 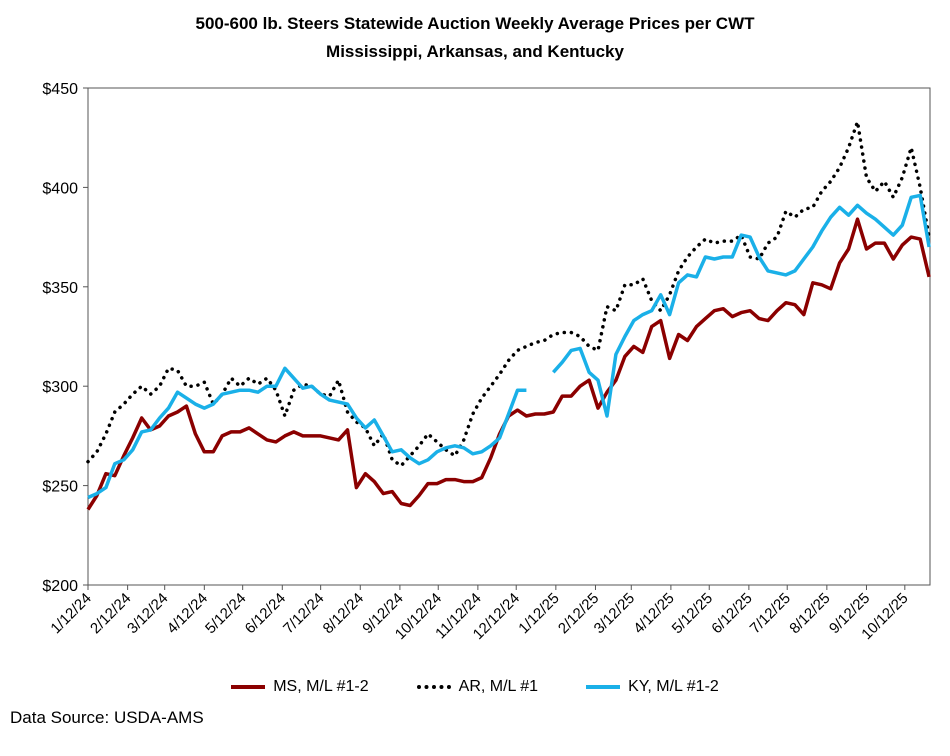 I want to click on legend: MS, M/L #1-2 AR, M/L #1 KY, M/L #1-2, so click(x=475, y=687).